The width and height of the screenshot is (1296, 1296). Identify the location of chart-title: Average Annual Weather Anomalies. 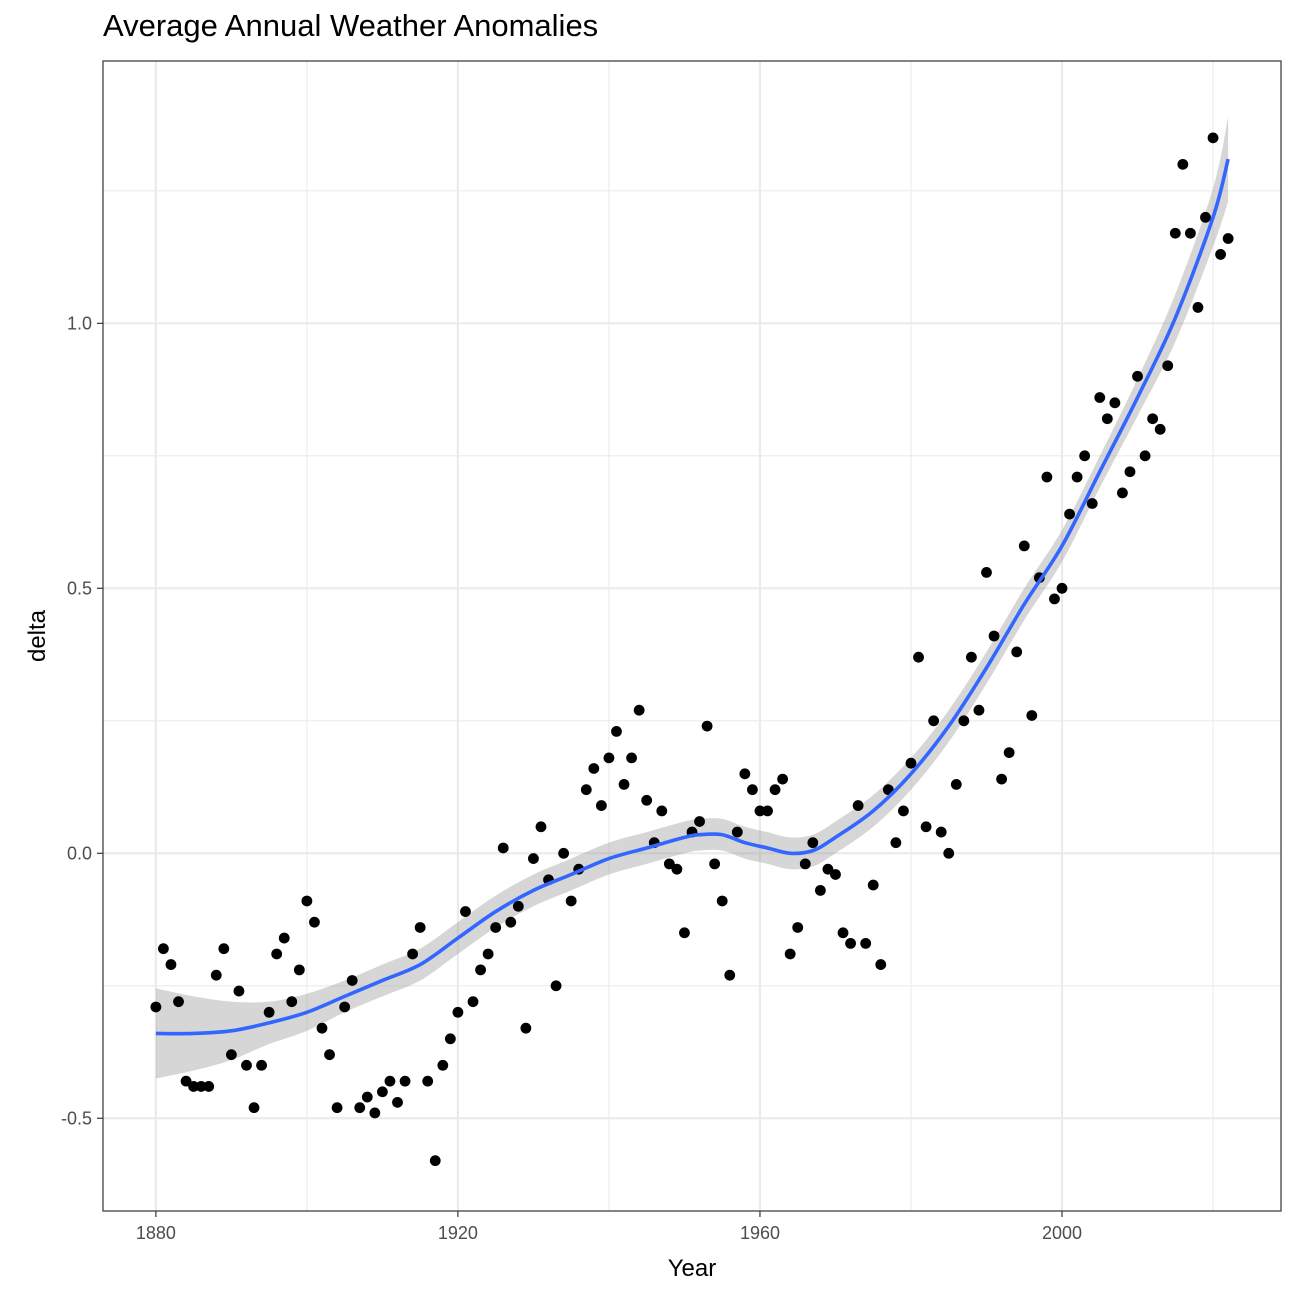
(351, 25).